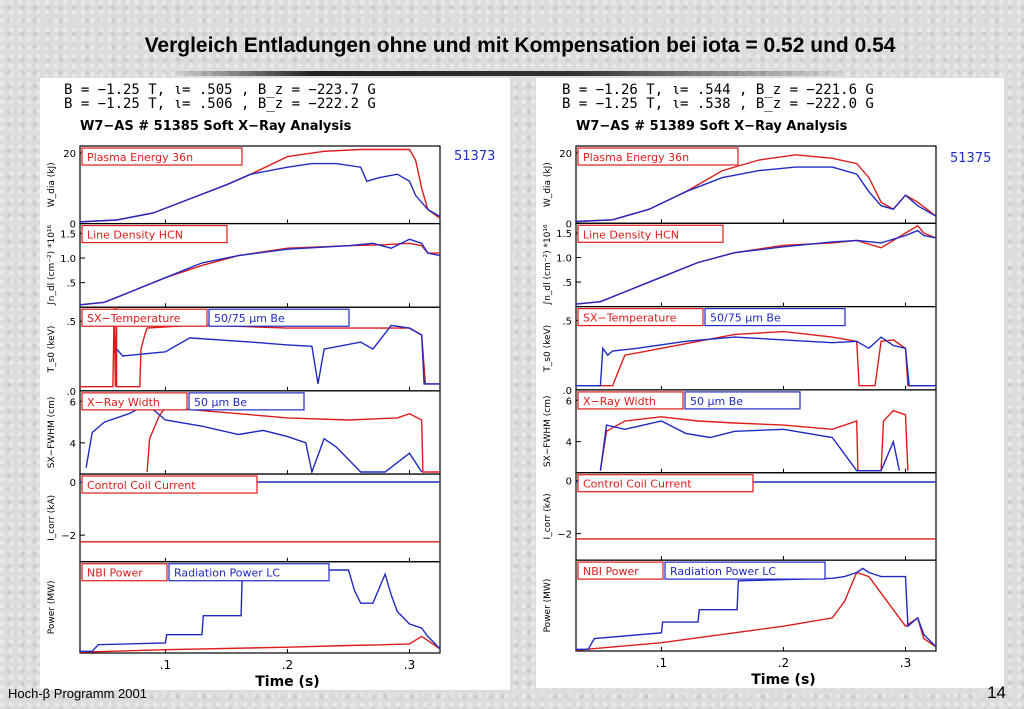 This screenshot has width=1024, height=709. Describe the element at coordinates (718, 104) in the screenshot. I see `header-line: B = −1.25 T, ι= .538 , B_z = −222.0 G` at that location.